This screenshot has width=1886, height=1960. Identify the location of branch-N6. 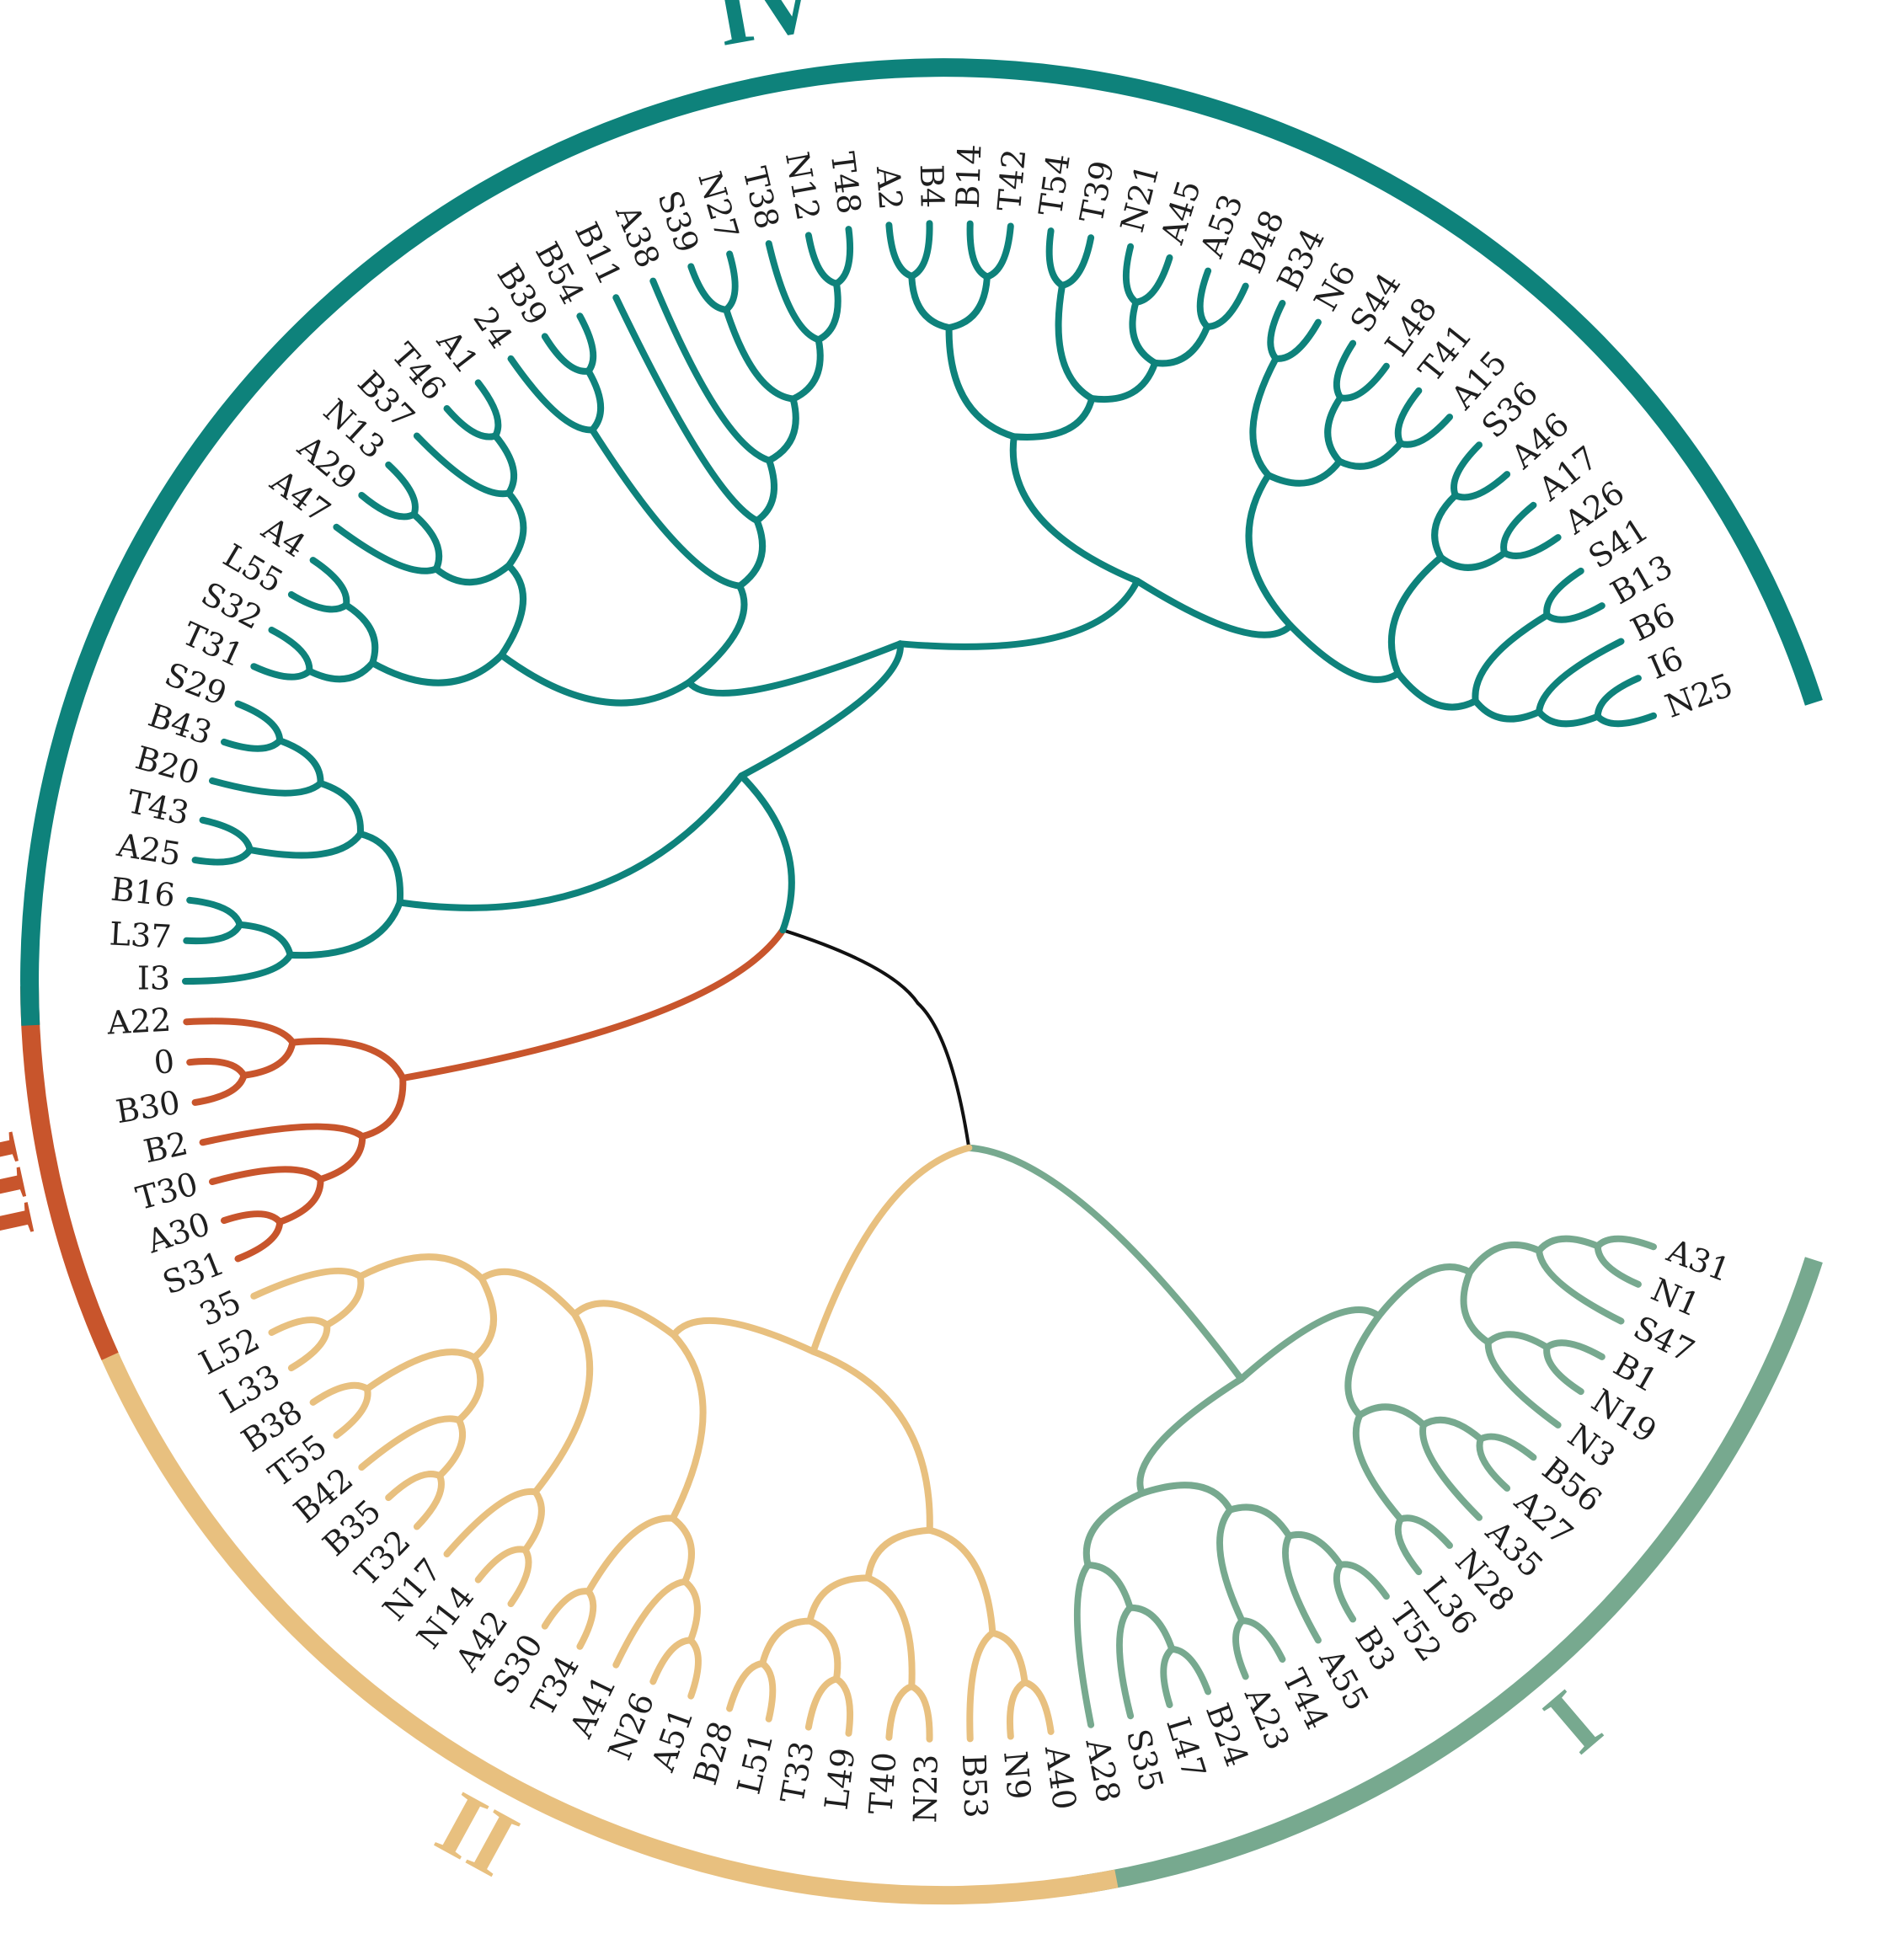
(1297, 340).